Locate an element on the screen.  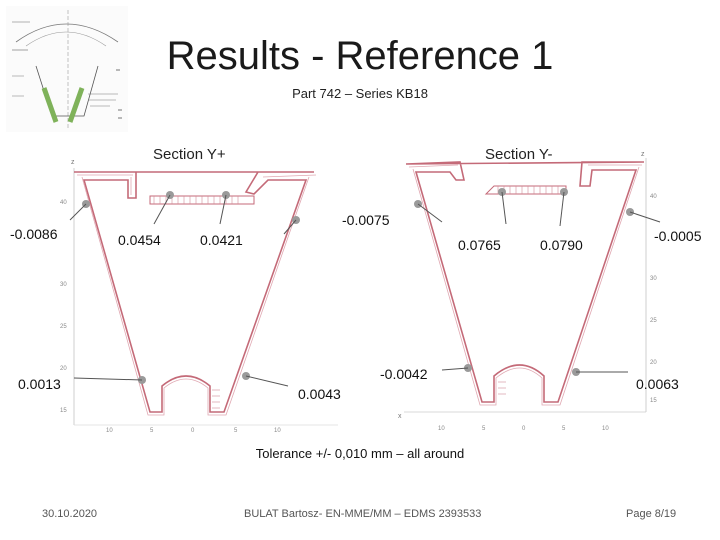
left-ytick: 30 is located at coordinates (63, 285).